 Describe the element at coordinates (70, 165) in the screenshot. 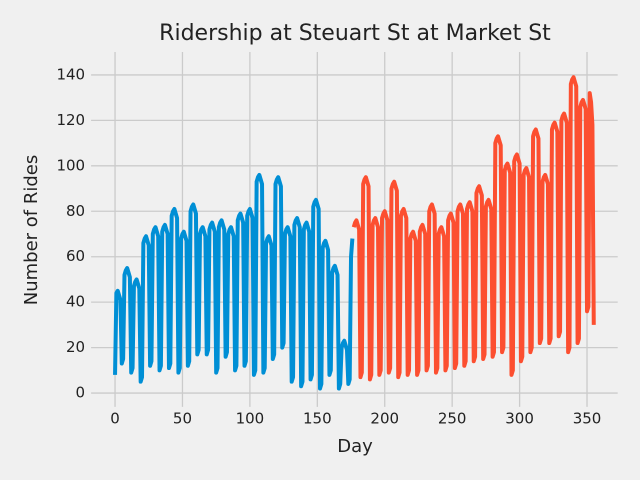

I see `y-tick-label: 100` at that location.